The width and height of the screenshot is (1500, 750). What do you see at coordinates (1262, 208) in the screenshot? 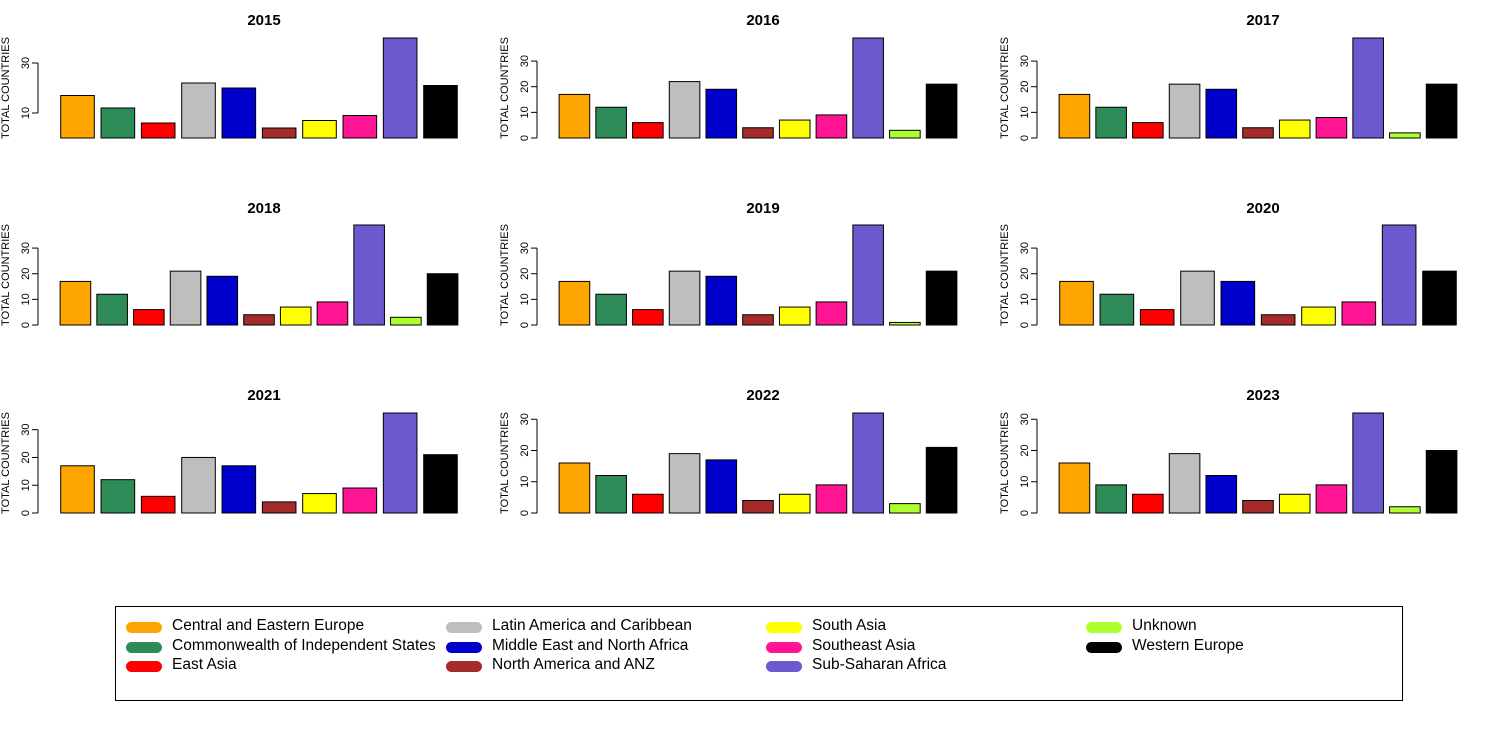
I see `panel-title: 2020` at bounding box center [1262, 208].